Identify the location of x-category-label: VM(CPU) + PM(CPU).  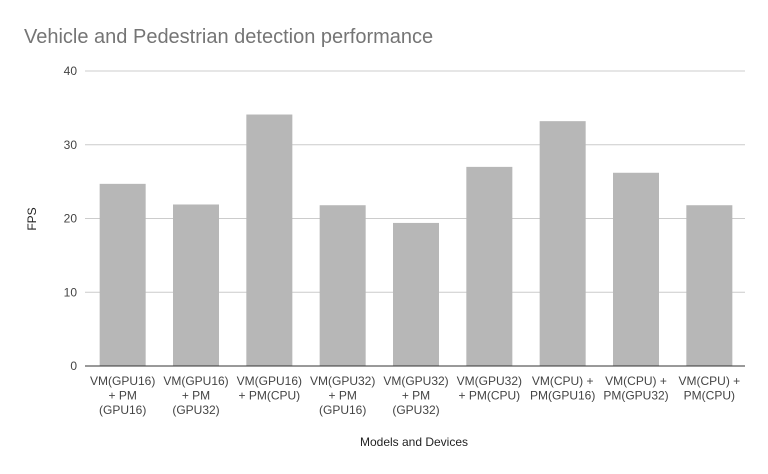
(709, 388).